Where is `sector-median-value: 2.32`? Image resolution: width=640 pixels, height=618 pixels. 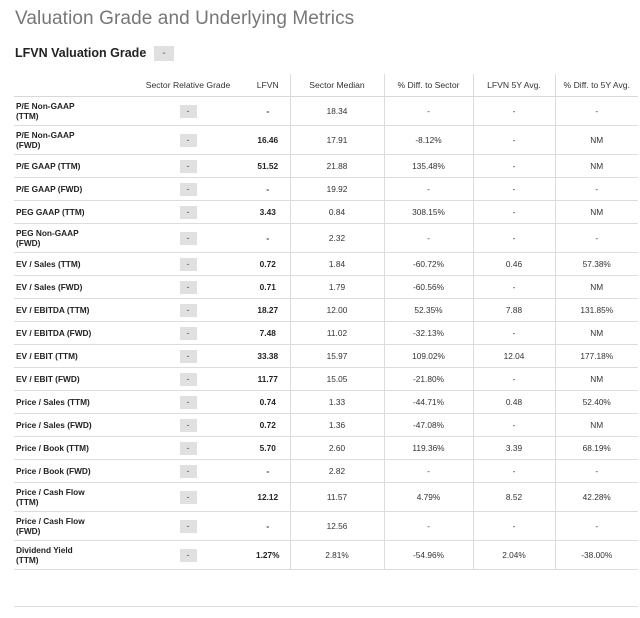
sector-median-value: 2.32 is located at coordinates (336, 238).